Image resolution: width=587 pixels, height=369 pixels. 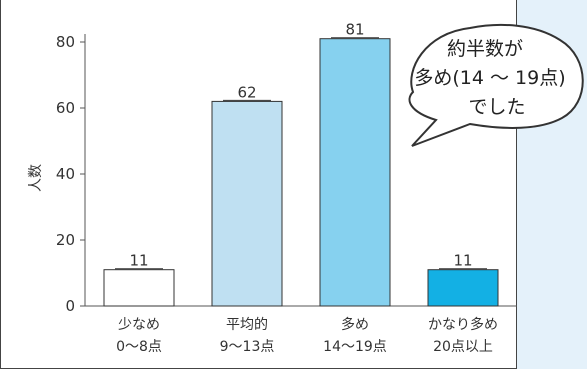 I want to click on y-tick-label-40: 40, so click(x=65, y=174).